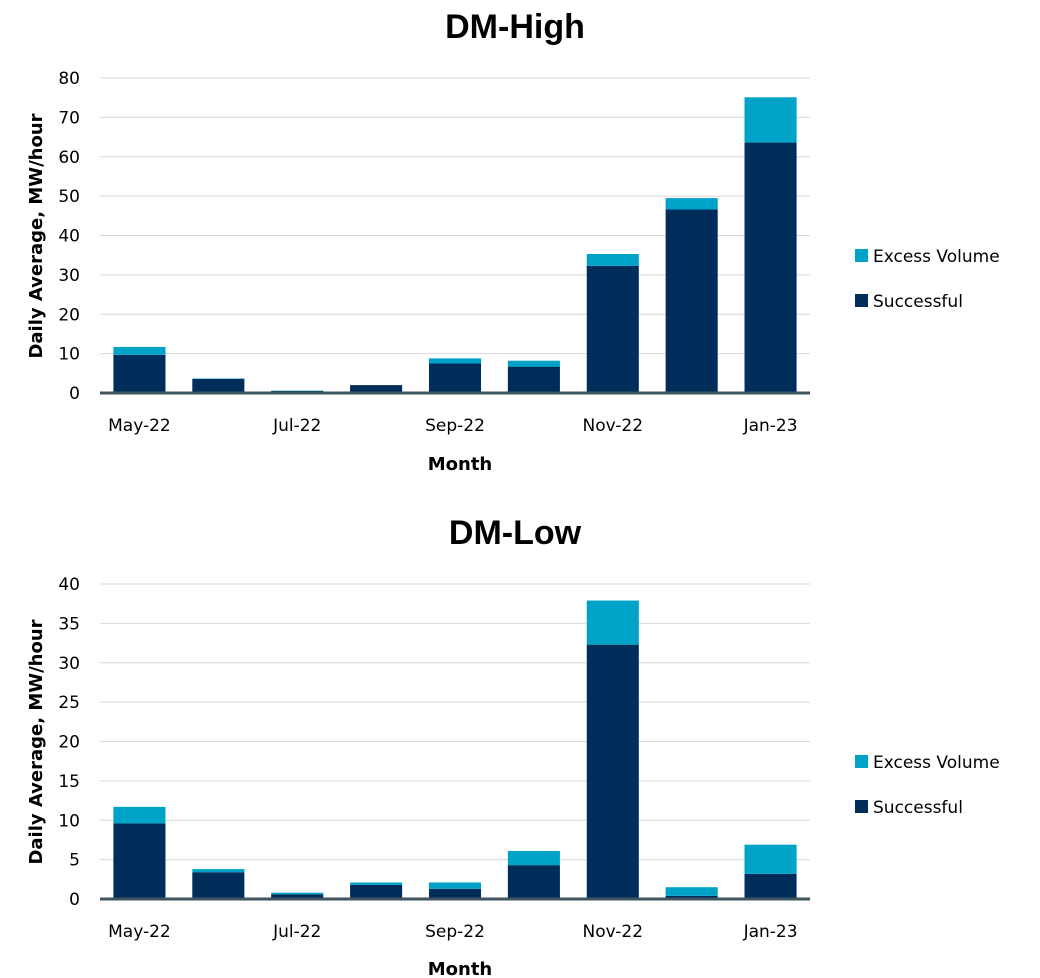  What do you see at coordinates (69, 79) in the screenshot?
I see `y-tick-label: 80` at bounding box center [69, 79].